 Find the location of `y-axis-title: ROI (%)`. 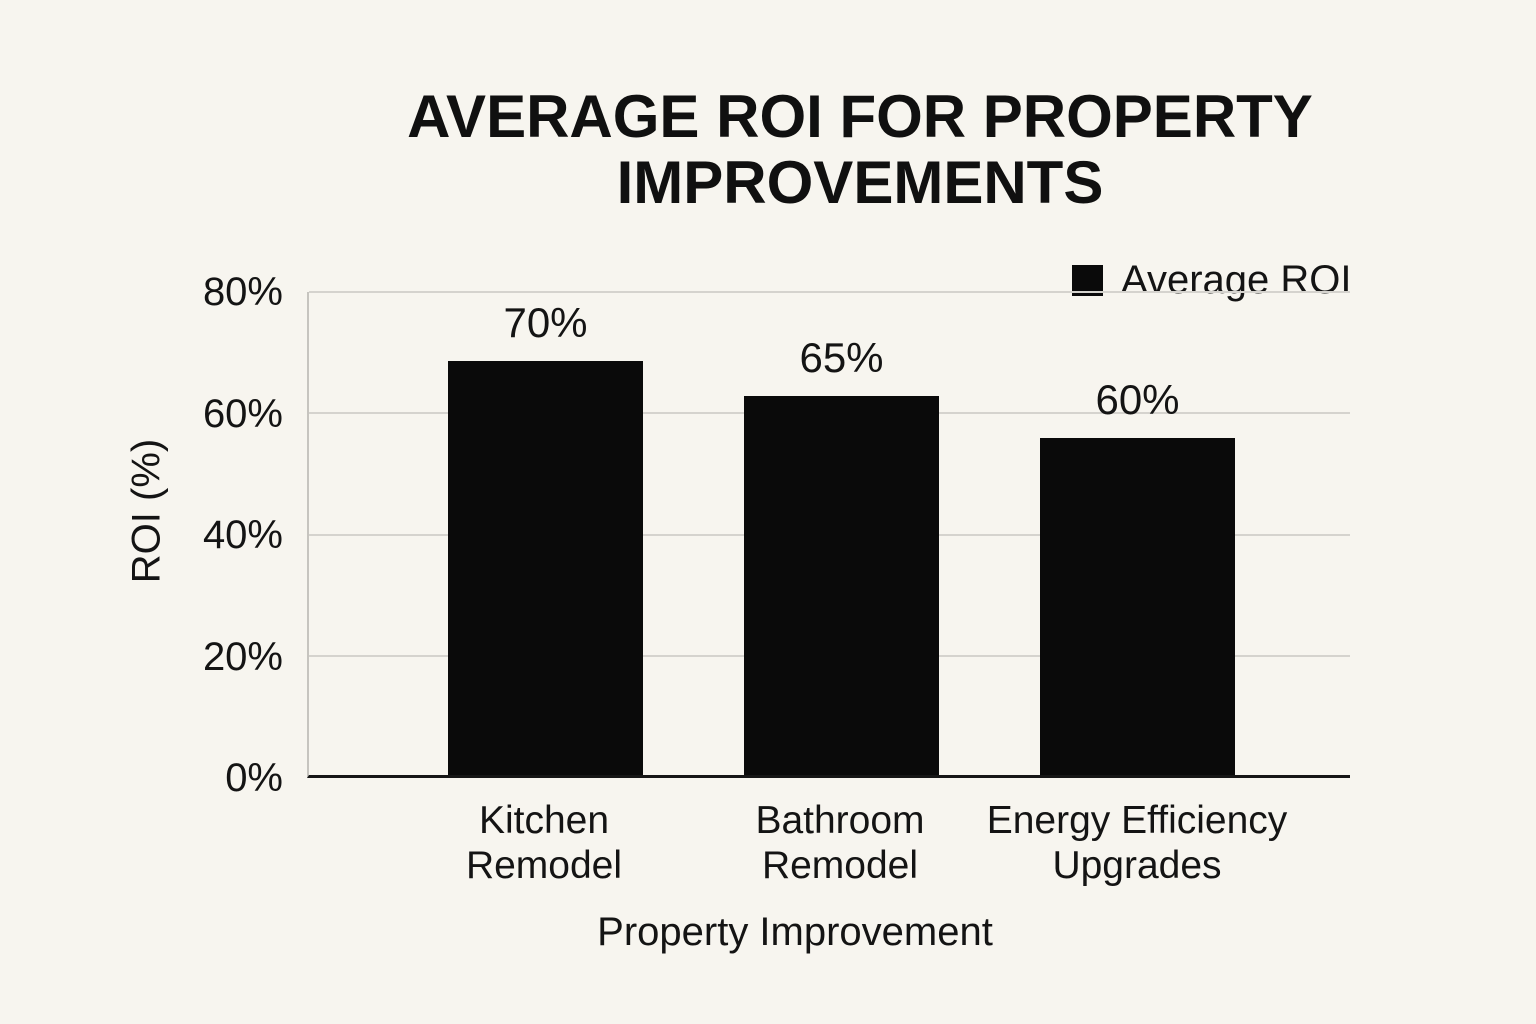

y-axis-title: ROI (%) is located at coordinates (146, 511).